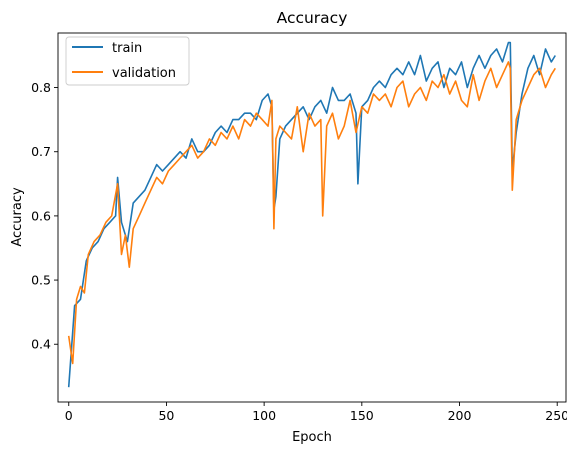 The image size is (567, 455). What do you see at coordinates (17, 217) in the screenshot?
I see `y-axis-label: Accuracy` at bounding box center [17, 217].